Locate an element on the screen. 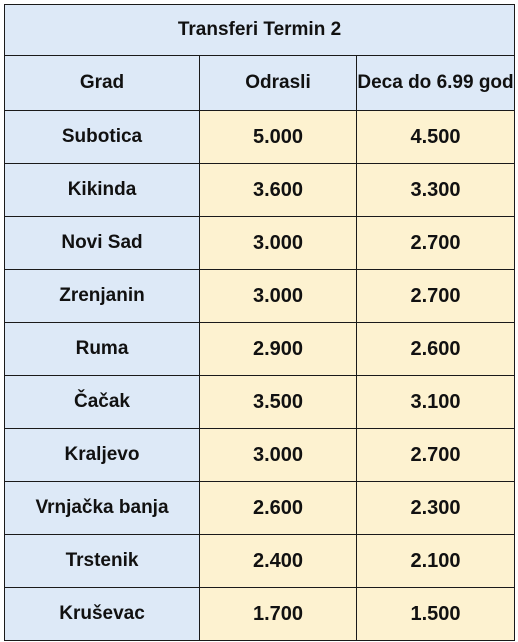 The image size is (518, 642). table-row: Vrnjačka banja 2.600 2.300 is located at coordinates (260, 508).